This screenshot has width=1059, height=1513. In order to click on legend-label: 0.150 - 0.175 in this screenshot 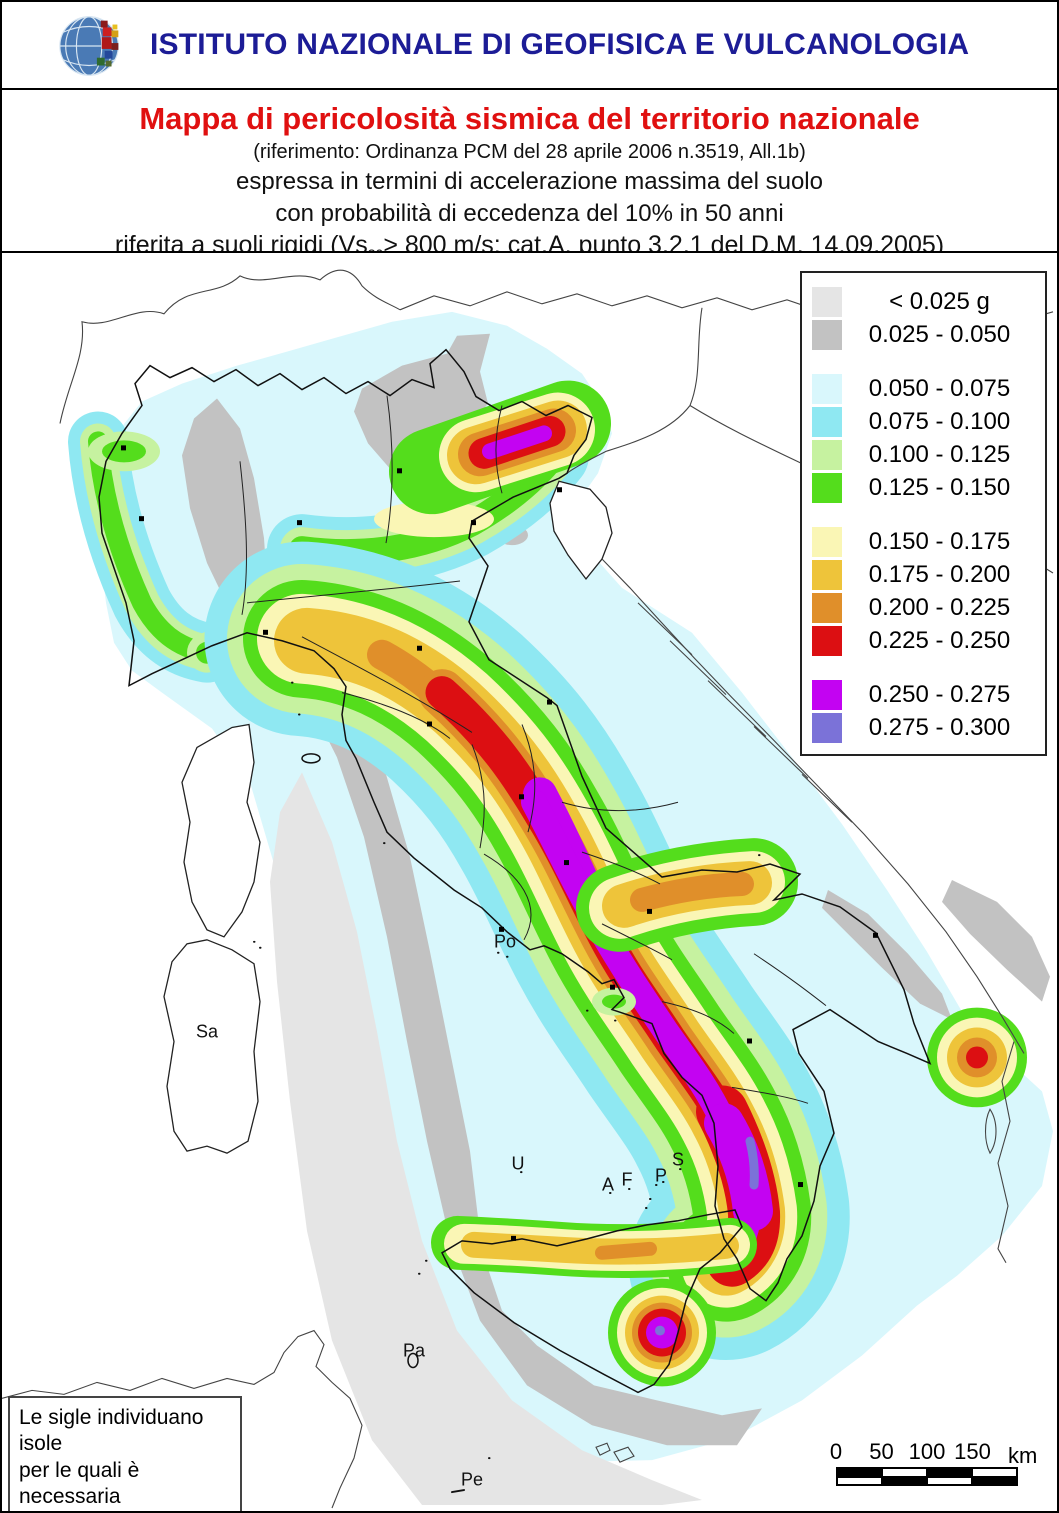, I will do `click(939, 541)`.